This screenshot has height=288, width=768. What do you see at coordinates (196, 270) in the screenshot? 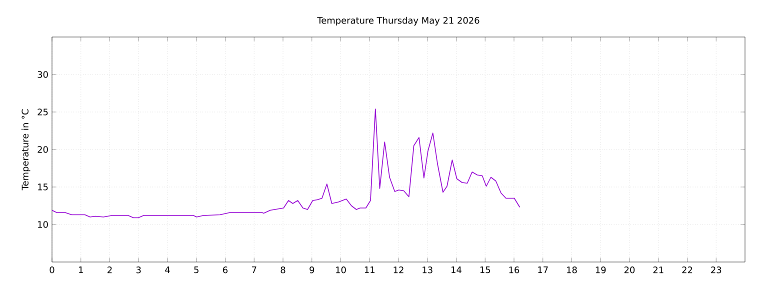
I see `x-tick-label: 5` at bounding box center [196, 270].